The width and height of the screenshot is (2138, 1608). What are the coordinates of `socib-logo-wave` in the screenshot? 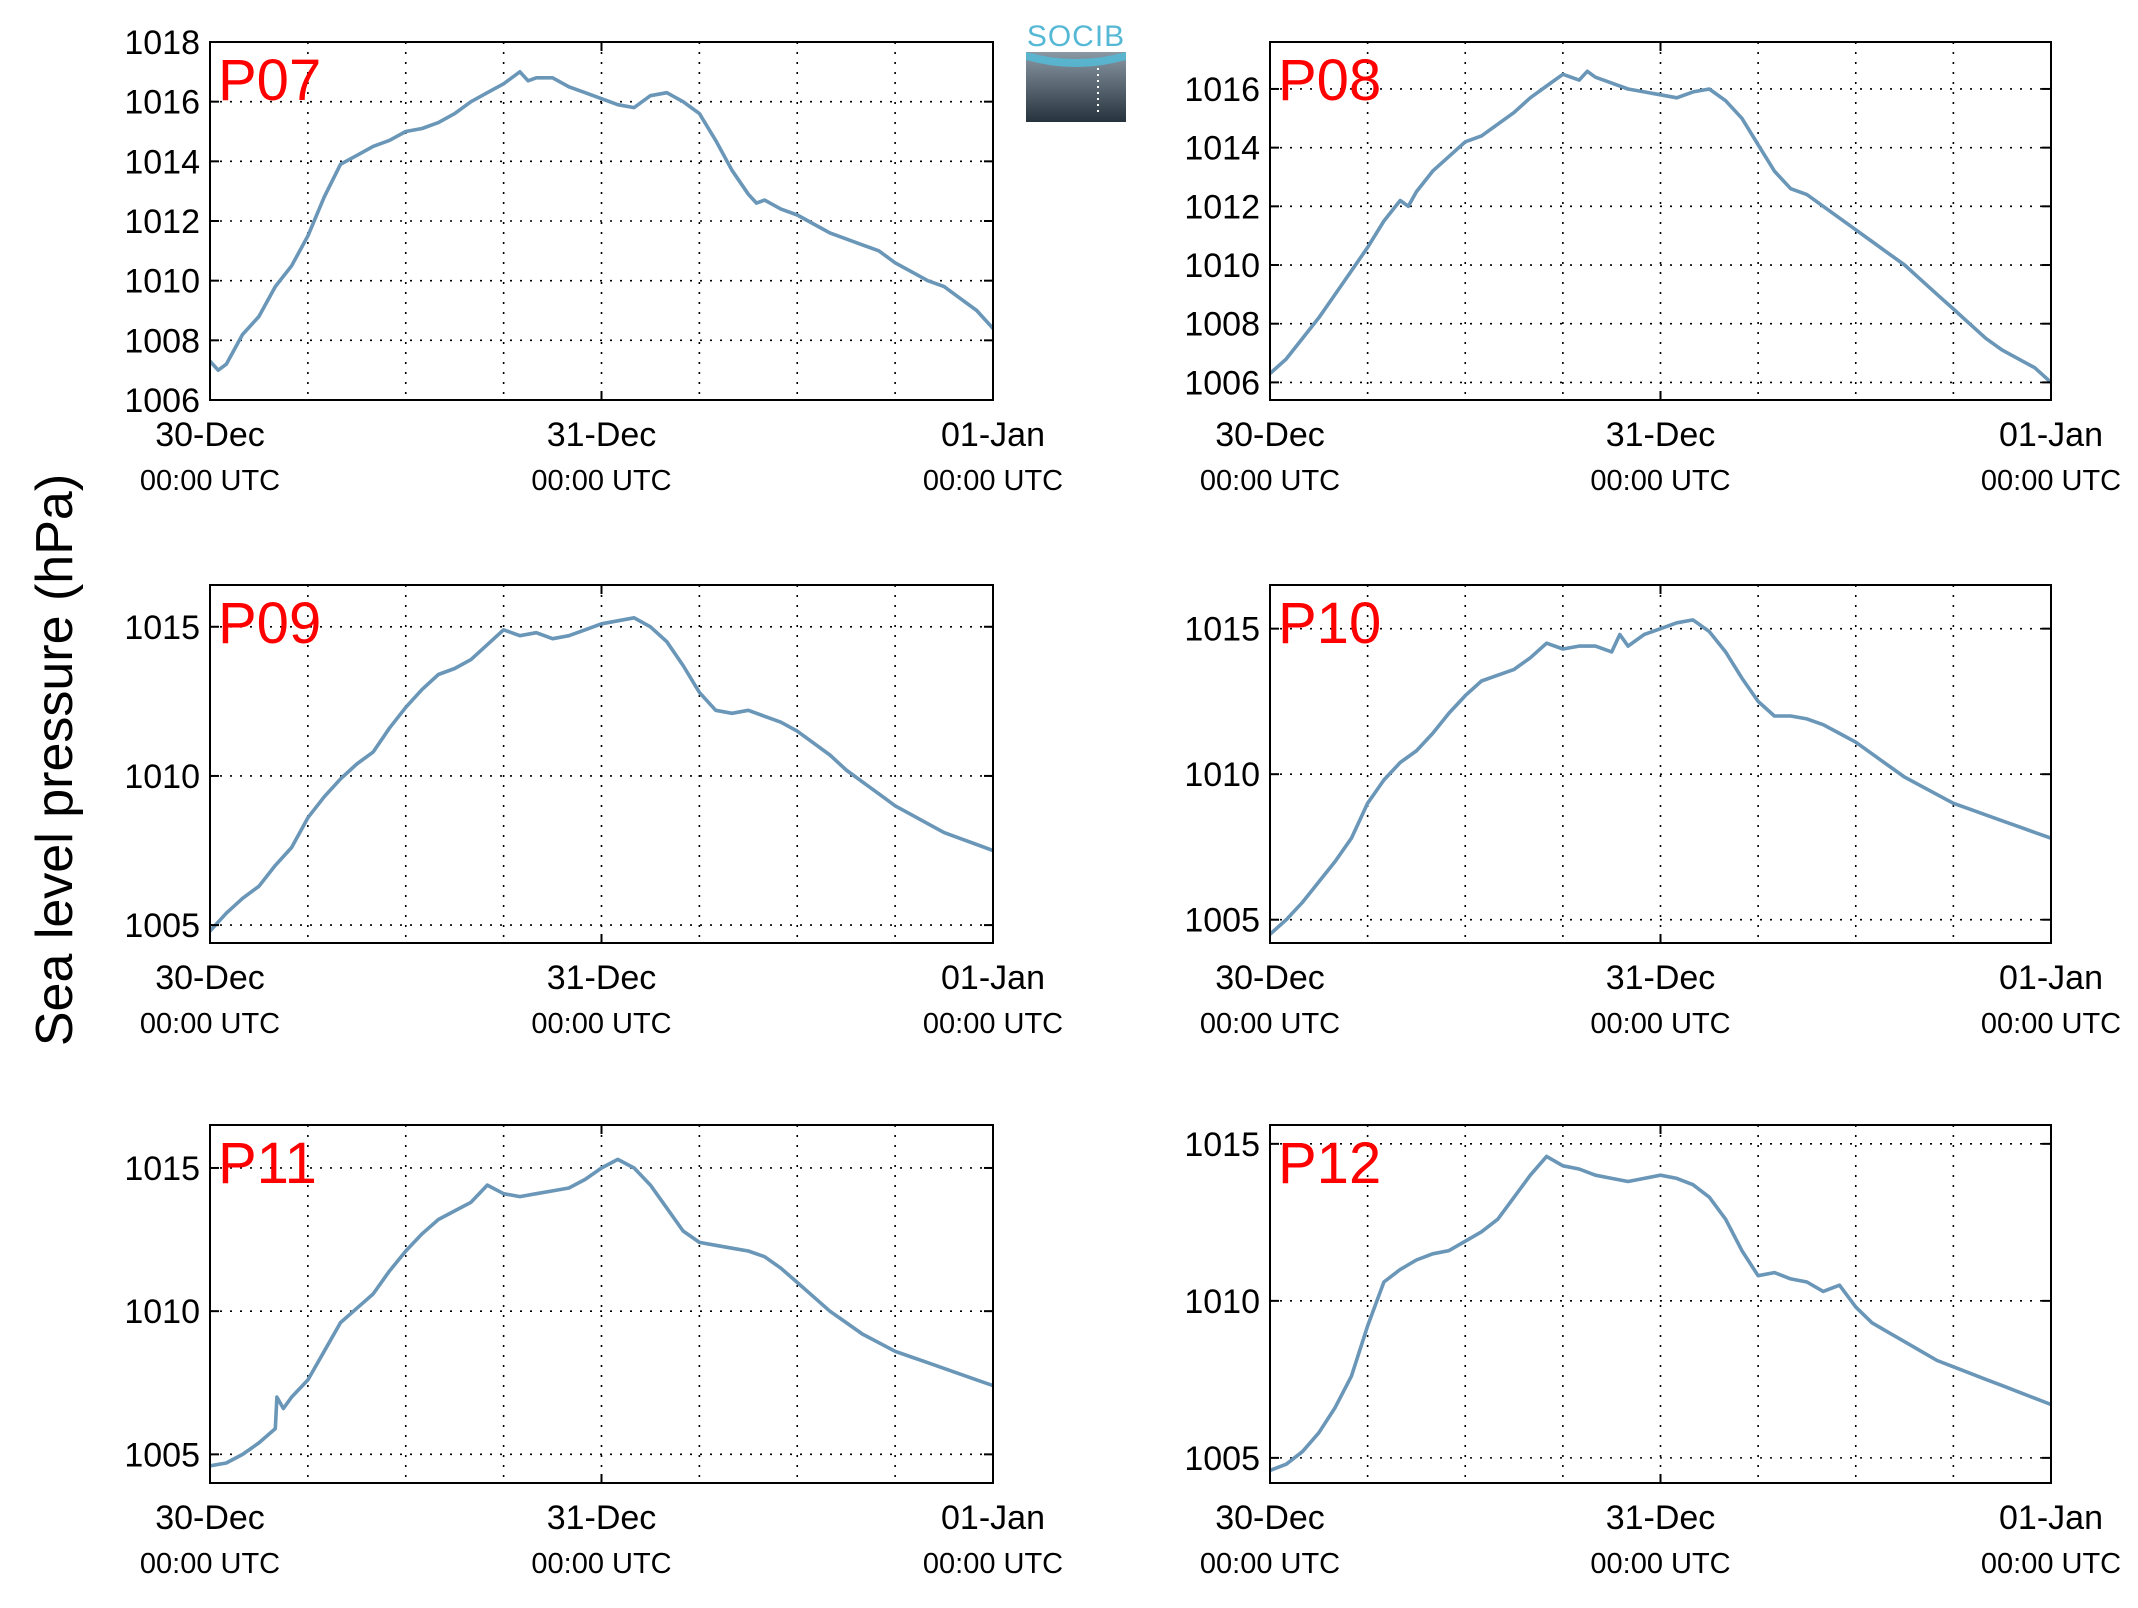 It's located at (1076, 59).